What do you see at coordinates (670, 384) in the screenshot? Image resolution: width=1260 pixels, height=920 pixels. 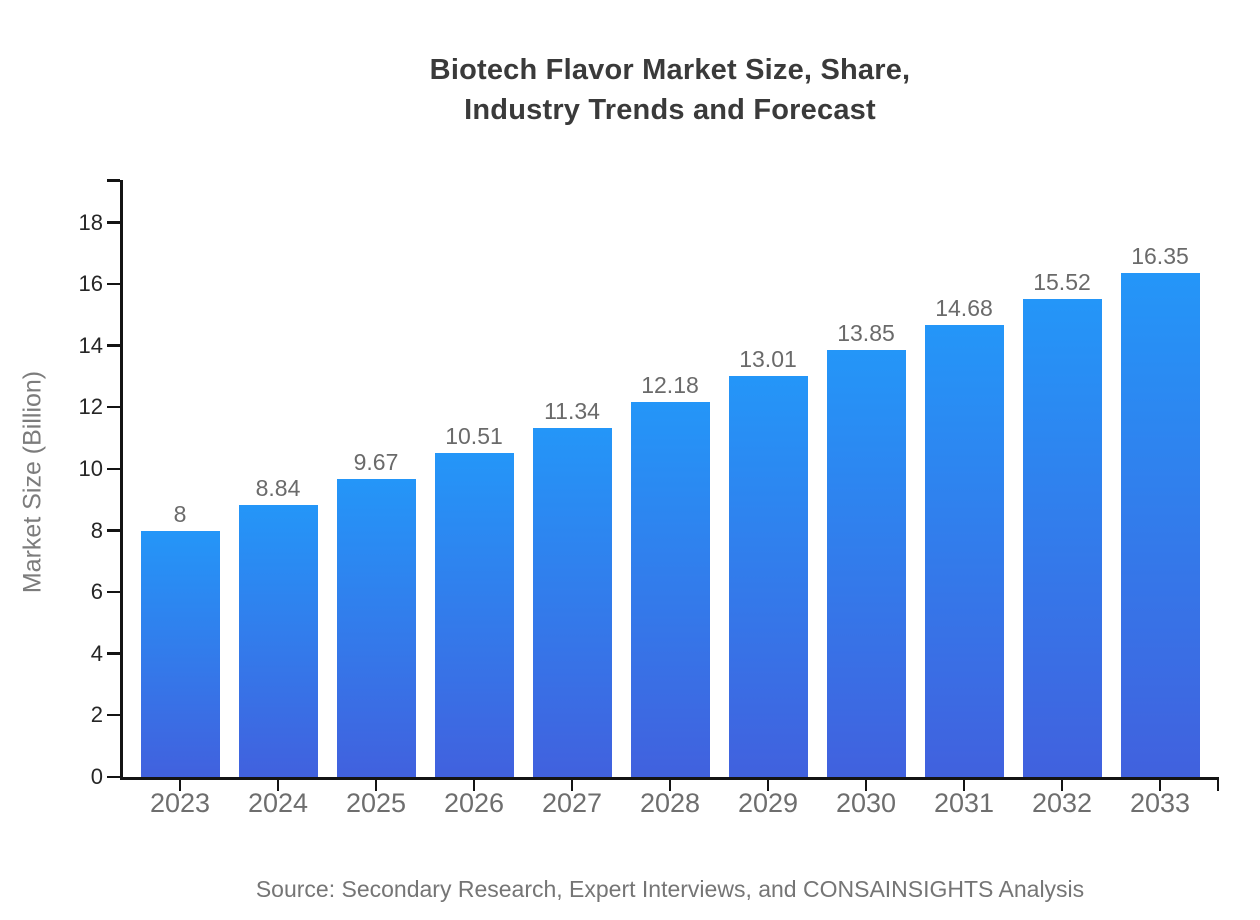 I see `bar-value-label: 12.18` at bounding box center [670, 384].